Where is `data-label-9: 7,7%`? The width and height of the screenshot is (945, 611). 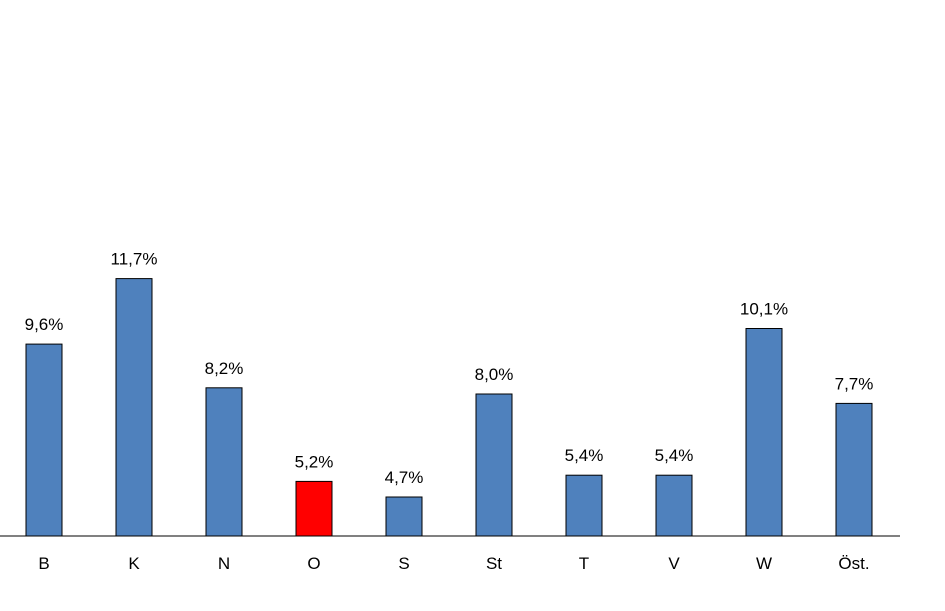
data-label-9: 7,7% is located at coordinates (854, 383).